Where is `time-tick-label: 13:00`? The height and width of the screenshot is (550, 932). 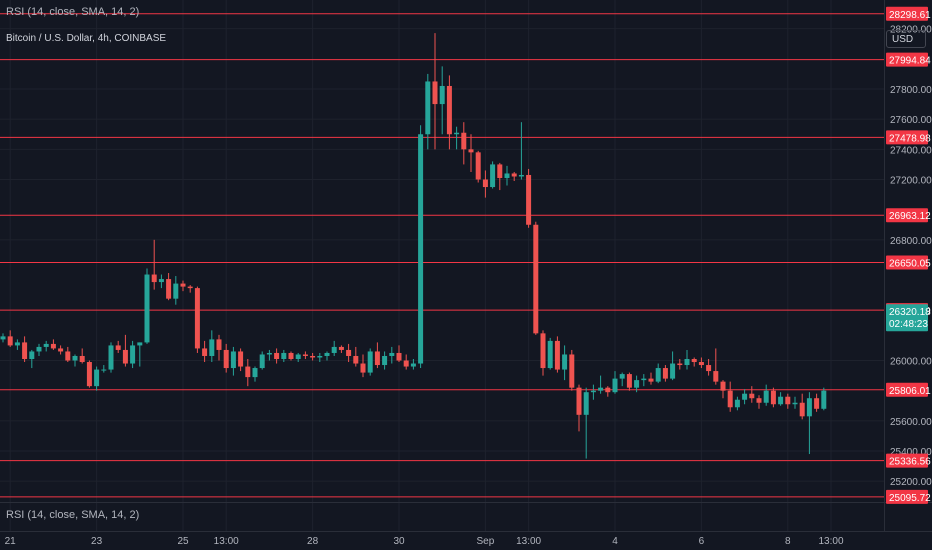 time-tick-label: 13:00 is located at coordinates (528, 541).